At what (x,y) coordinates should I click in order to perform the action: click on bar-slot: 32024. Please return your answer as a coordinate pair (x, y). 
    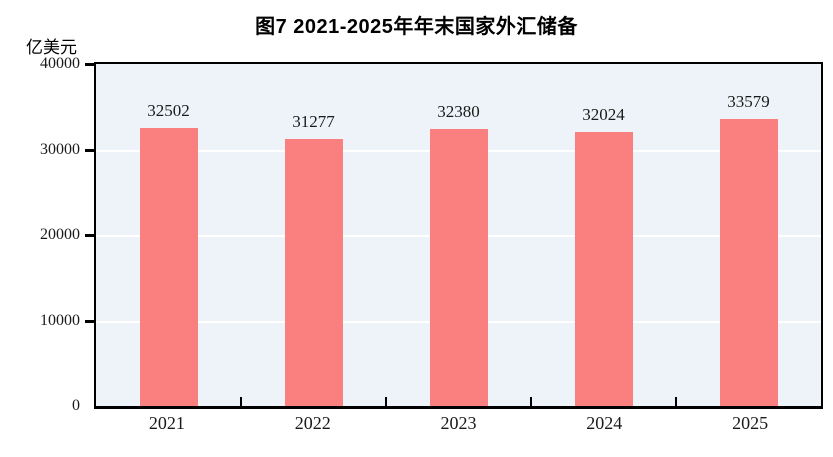
    Looking at the image, I should click on (603, 235).